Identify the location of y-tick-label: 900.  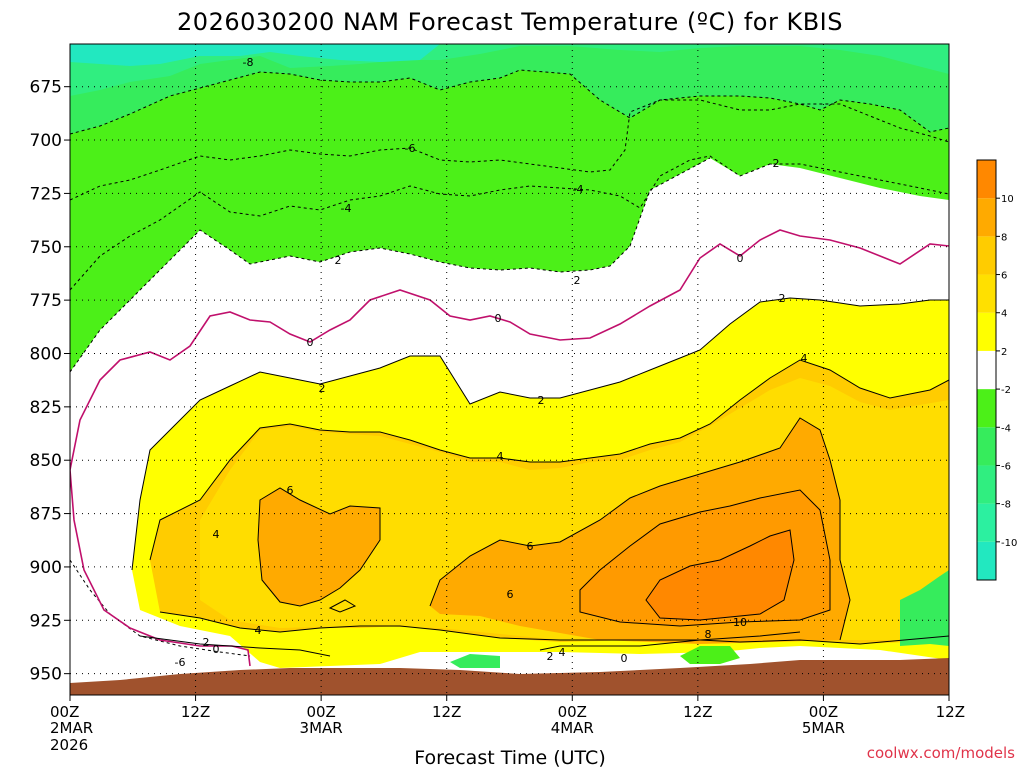
(46, 568).